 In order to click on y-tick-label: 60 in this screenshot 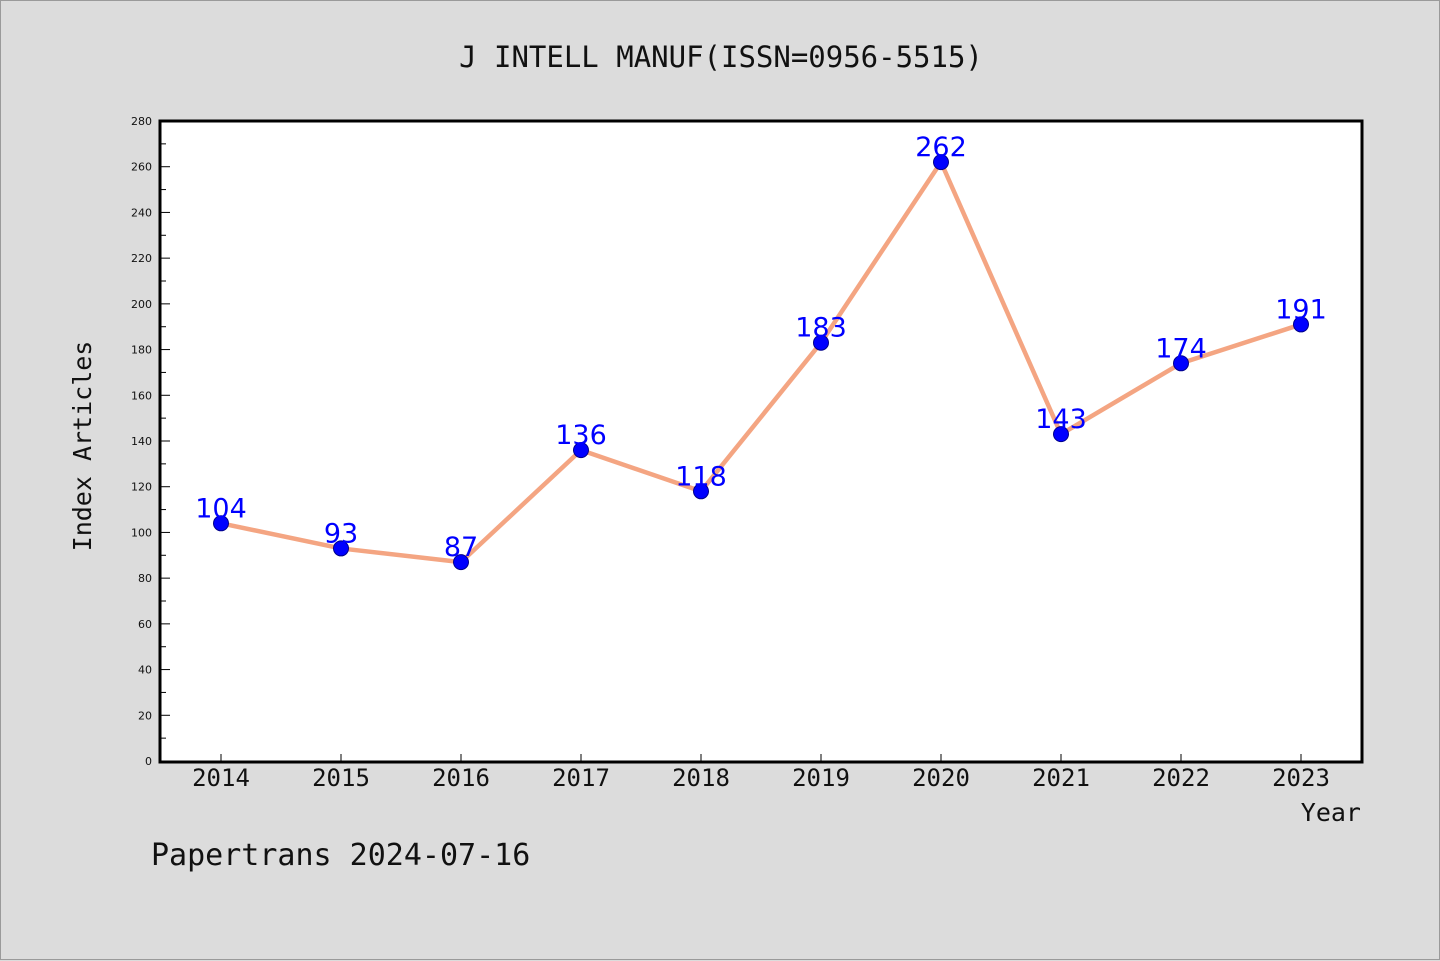, I will do `click(145, 624)`.